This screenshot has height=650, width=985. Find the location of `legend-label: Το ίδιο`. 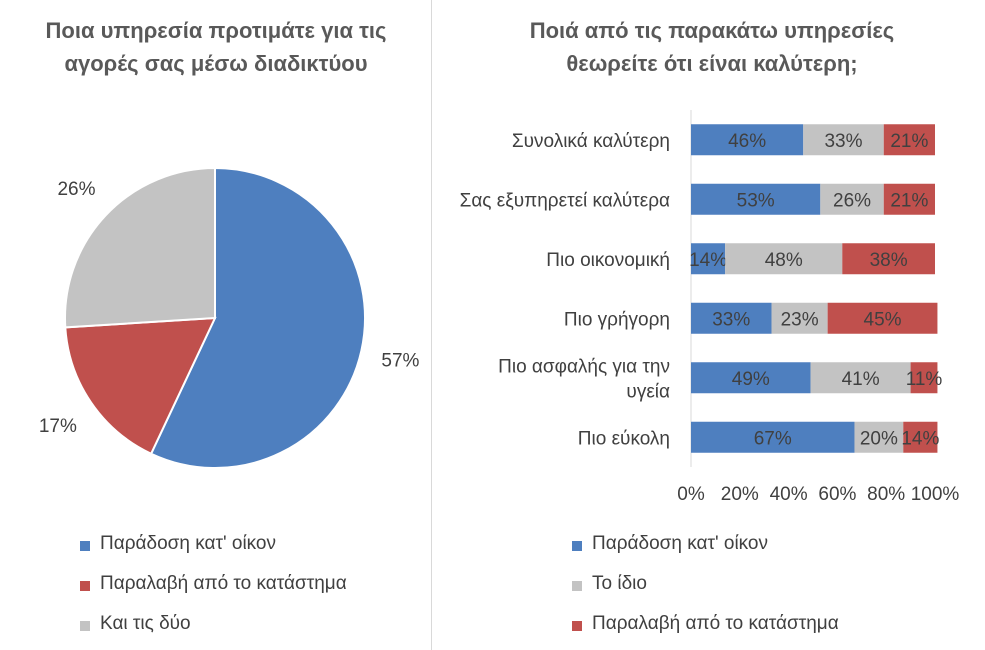

legend-label: Το ίδιο is located at coordinates (619, 583).